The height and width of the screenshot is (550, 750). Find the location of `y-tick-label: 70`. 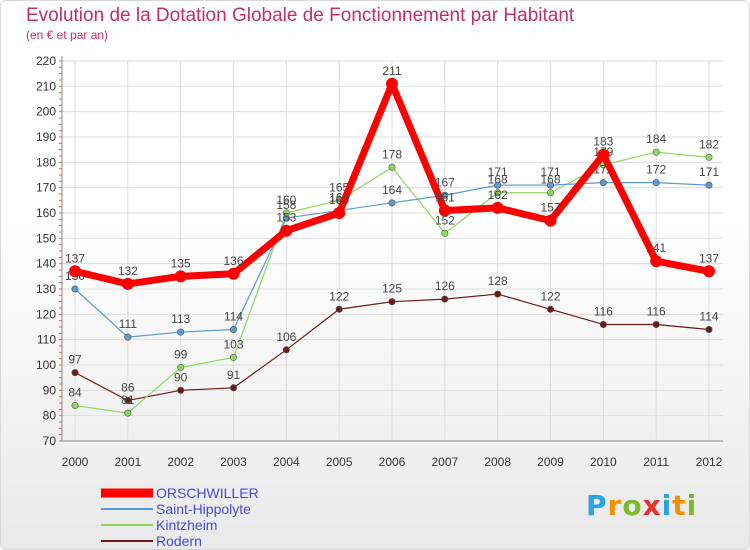

y-tick-label: 70 is located at coordinates (50, 441).